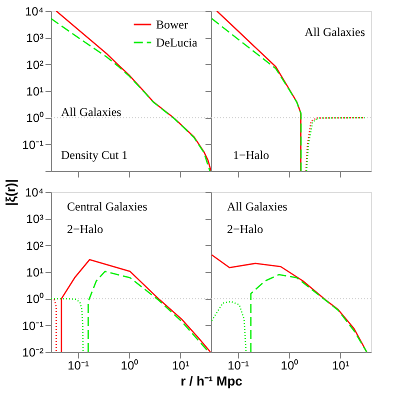 The width and height of the screenshot is (399, 399). Describe the element at coordinates (107, 206) in the screenshot. I see `annotation: Central Galaxies` at that location.